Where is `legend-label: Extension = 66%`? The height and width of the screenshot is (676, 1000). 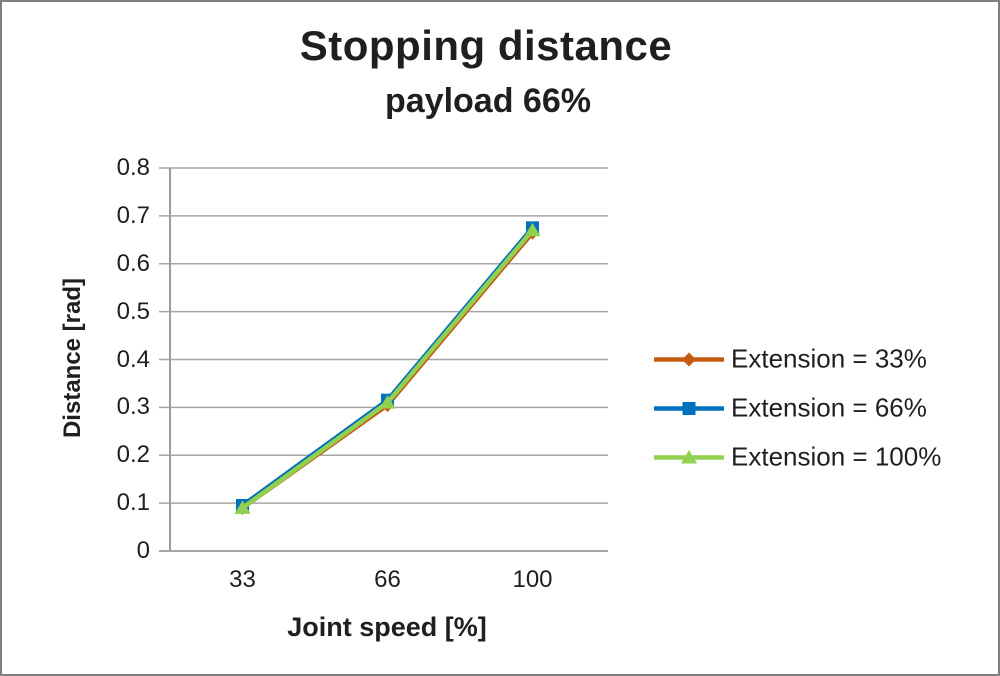
legend-label: Extension = 66% is located at coordinates (829, 407).